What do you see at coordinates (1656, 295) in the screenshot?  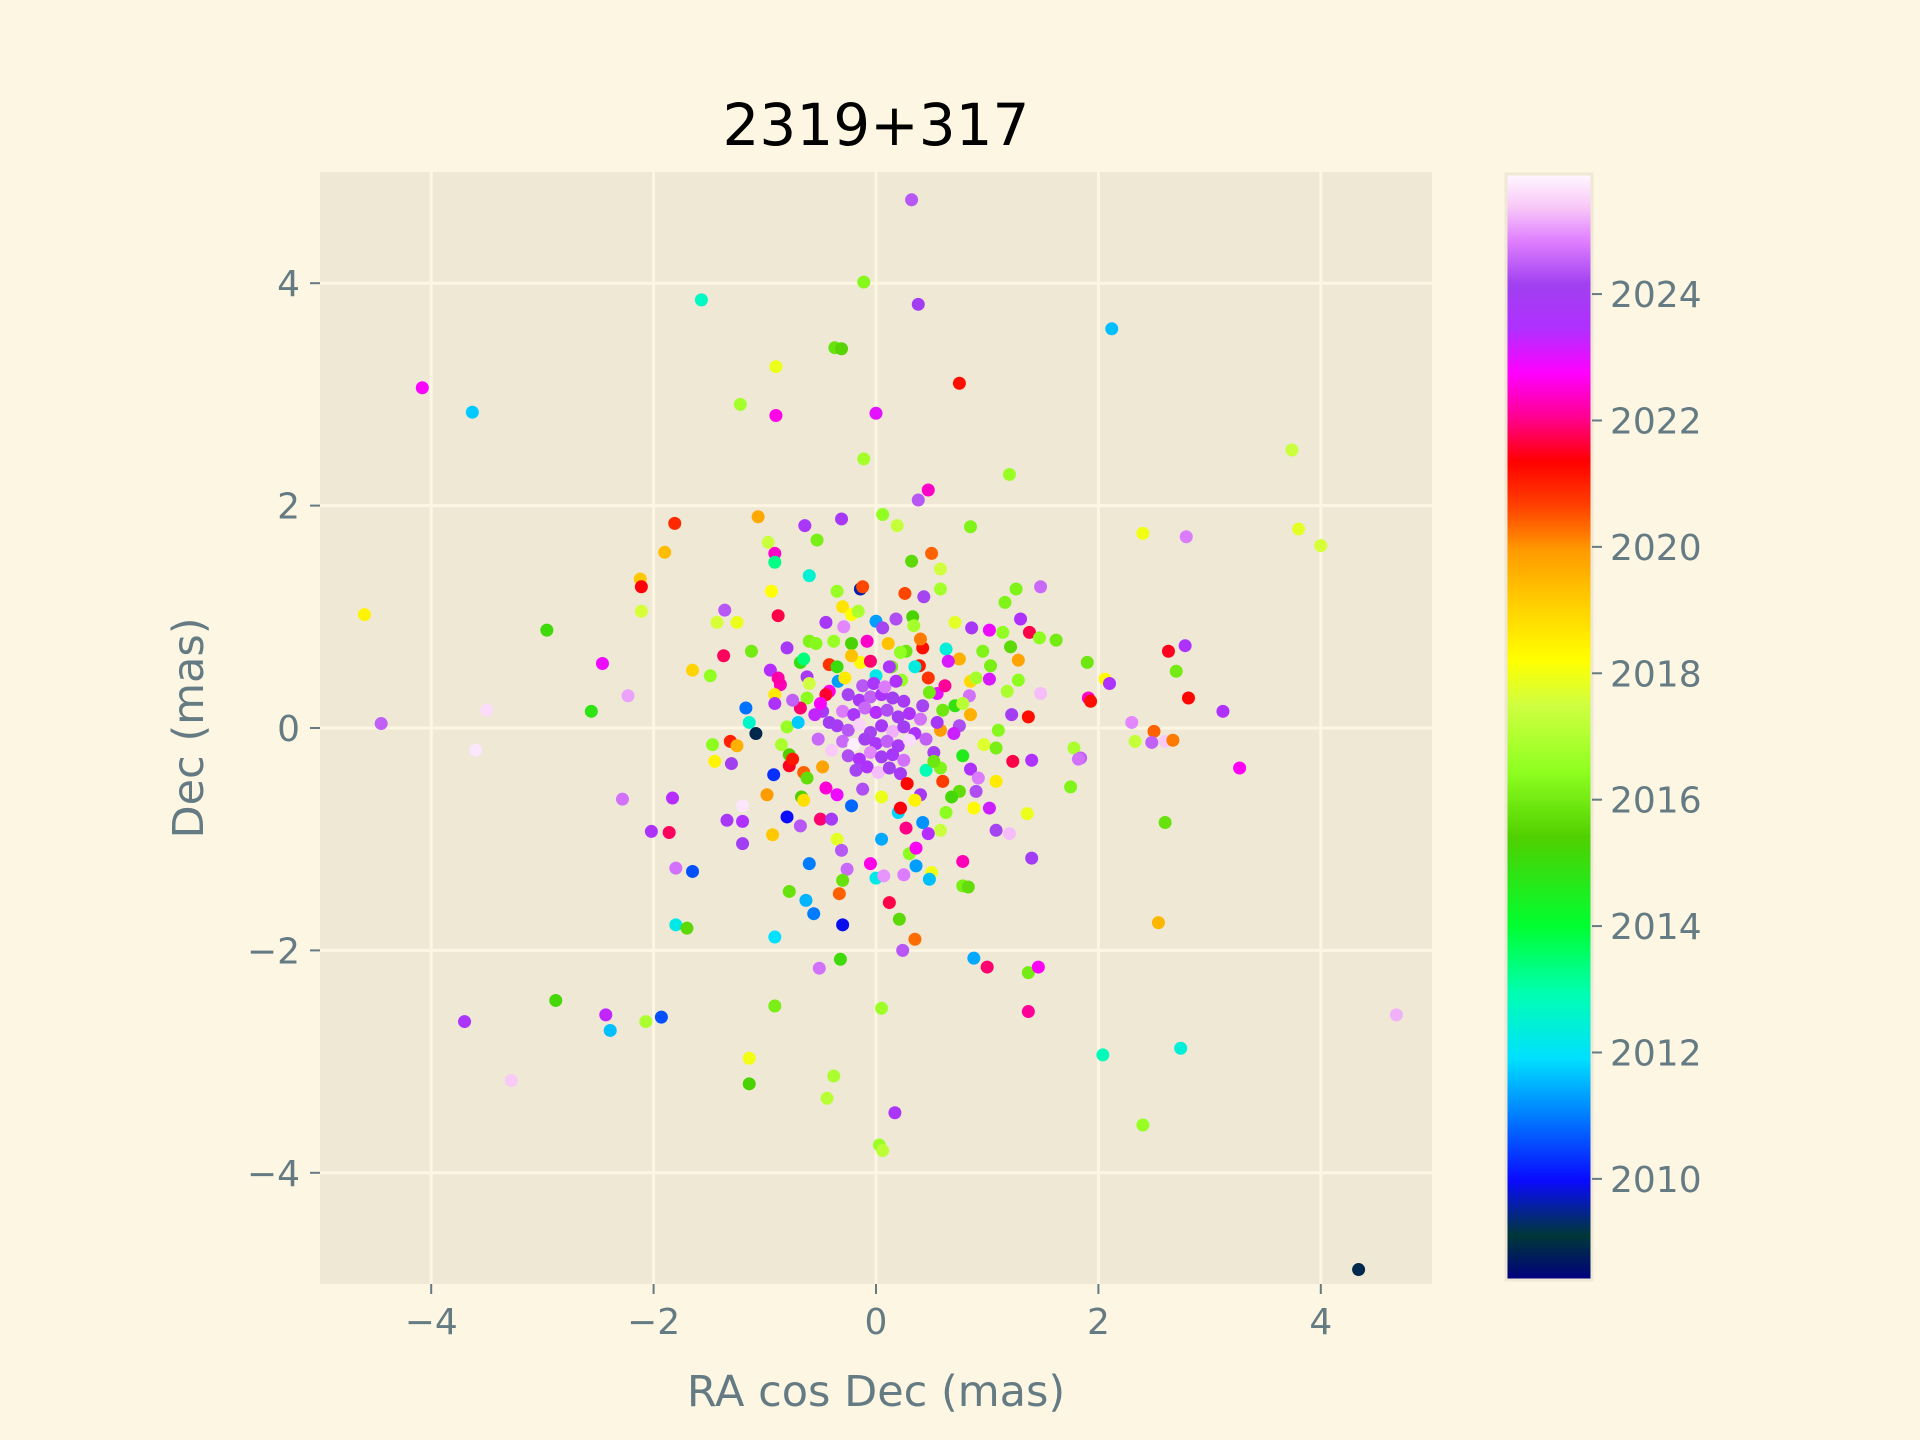 I see `colorbar-tick-label: 2024` at bounding box center [1656, 295].